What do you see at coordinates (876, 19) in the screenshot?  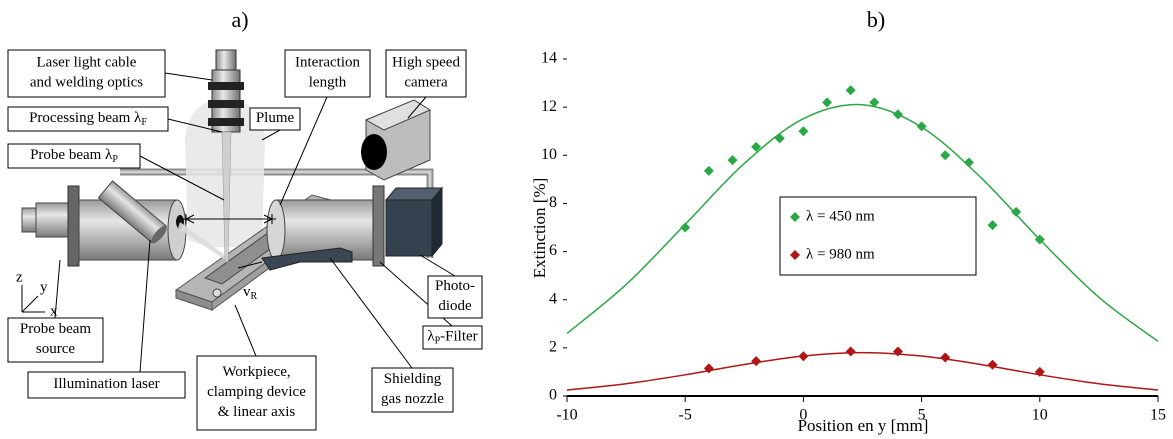 I see `panel-title: b)` at bounding box center [876, 19].